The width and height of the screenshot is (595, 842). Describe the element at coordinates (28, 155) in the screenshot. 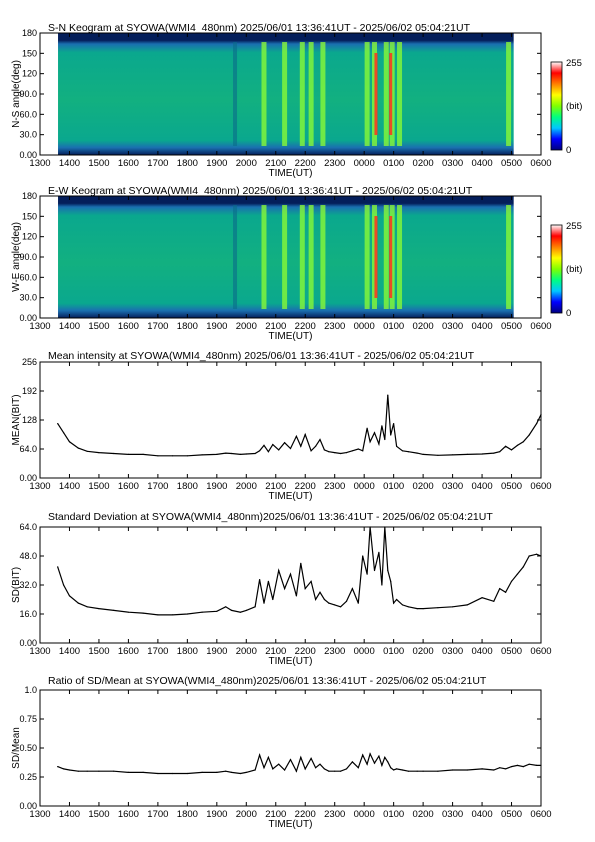

I see `y-tick-label: 0.00` at that location.